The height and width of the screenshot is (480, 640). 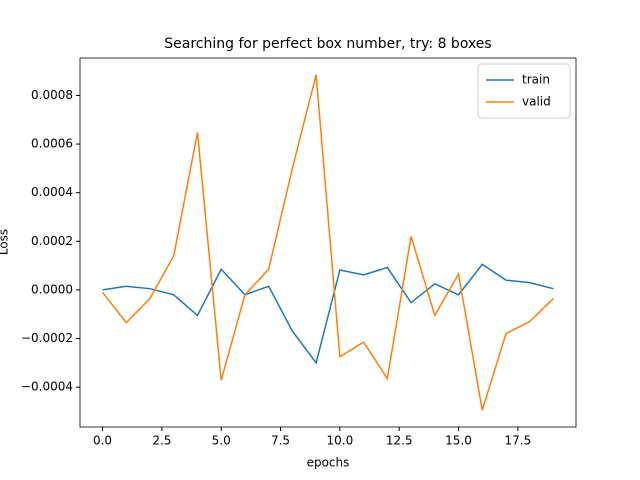 I want to click on x-tick-label: 10.0, so click(x=340, y=441).